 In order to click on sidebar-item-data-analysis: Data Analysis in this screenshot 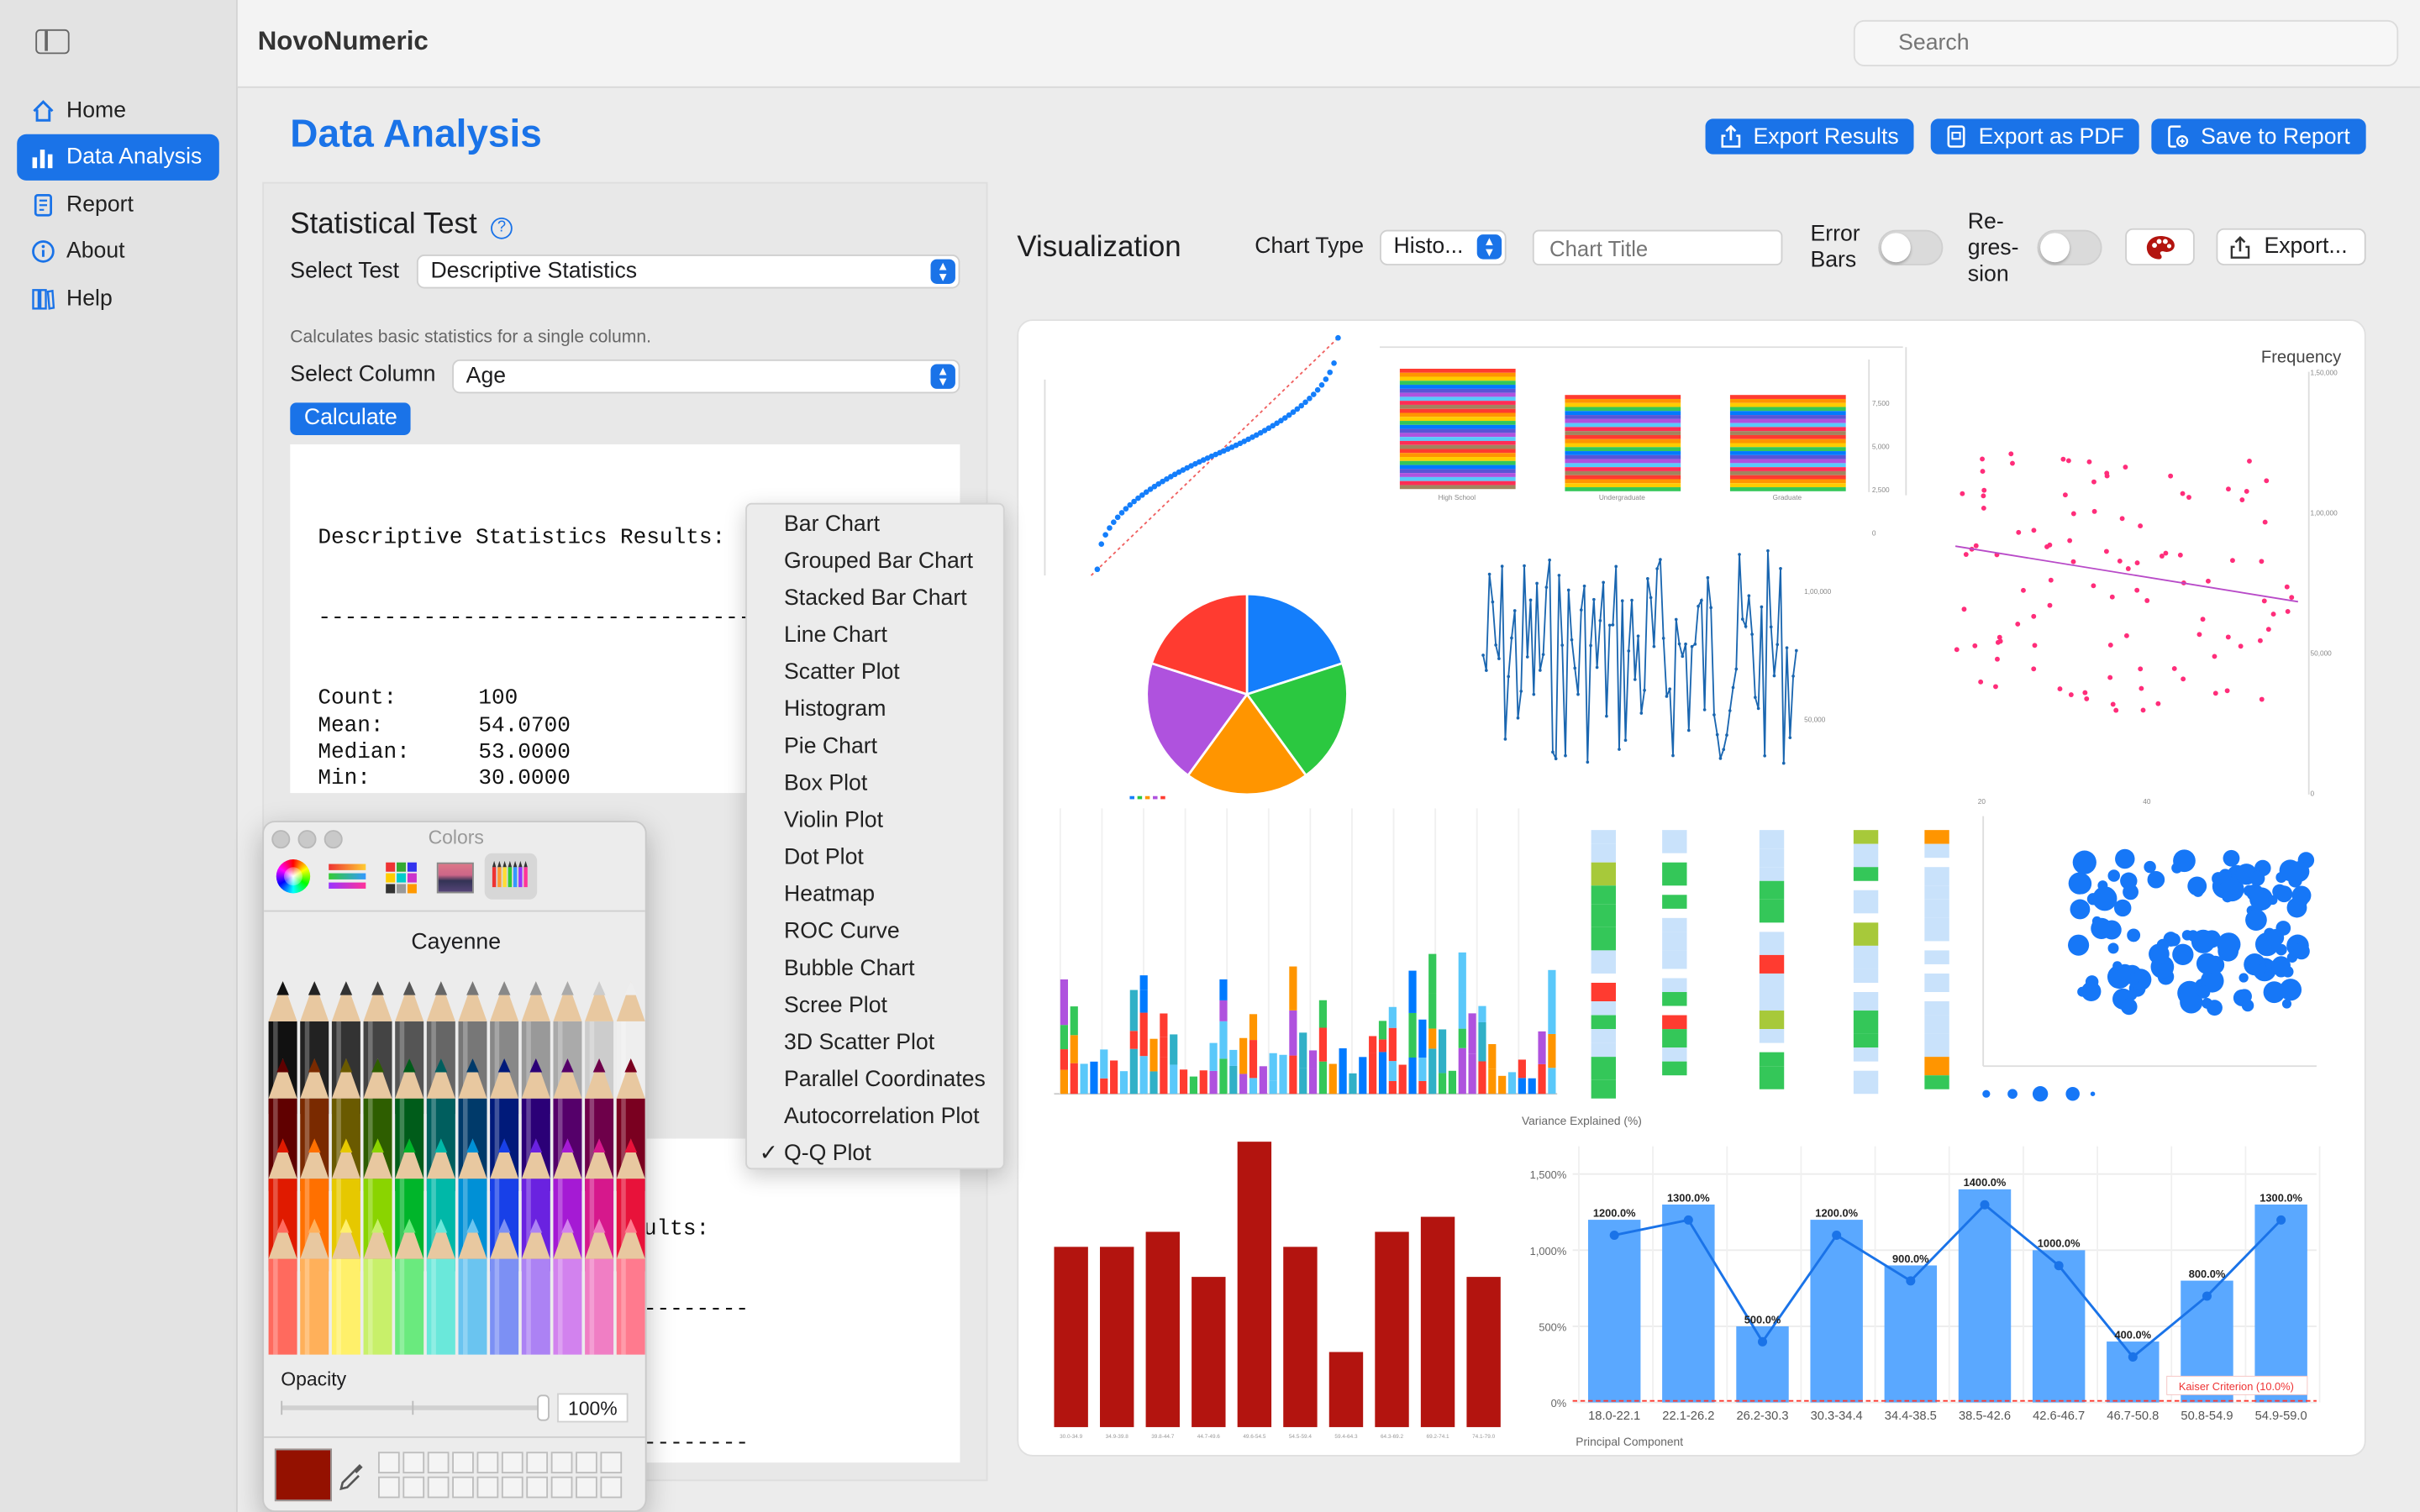, I will do `click(118, 157)`.